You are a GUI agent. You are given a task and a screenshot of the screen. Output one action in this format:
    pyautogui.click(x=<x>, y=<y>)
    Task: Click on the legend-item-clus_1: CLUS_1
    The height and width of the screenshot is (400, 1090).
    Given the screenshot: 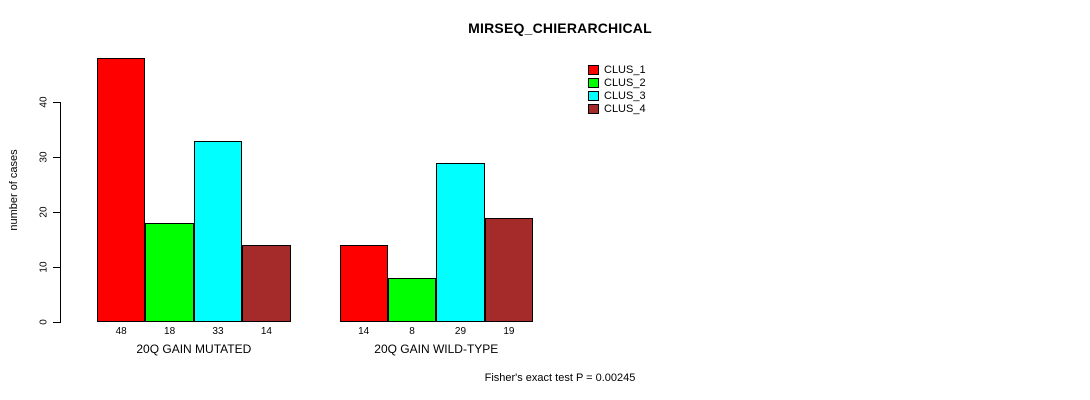 What is the action you would take?
    pyautogui.click(x=617, y=69)
    